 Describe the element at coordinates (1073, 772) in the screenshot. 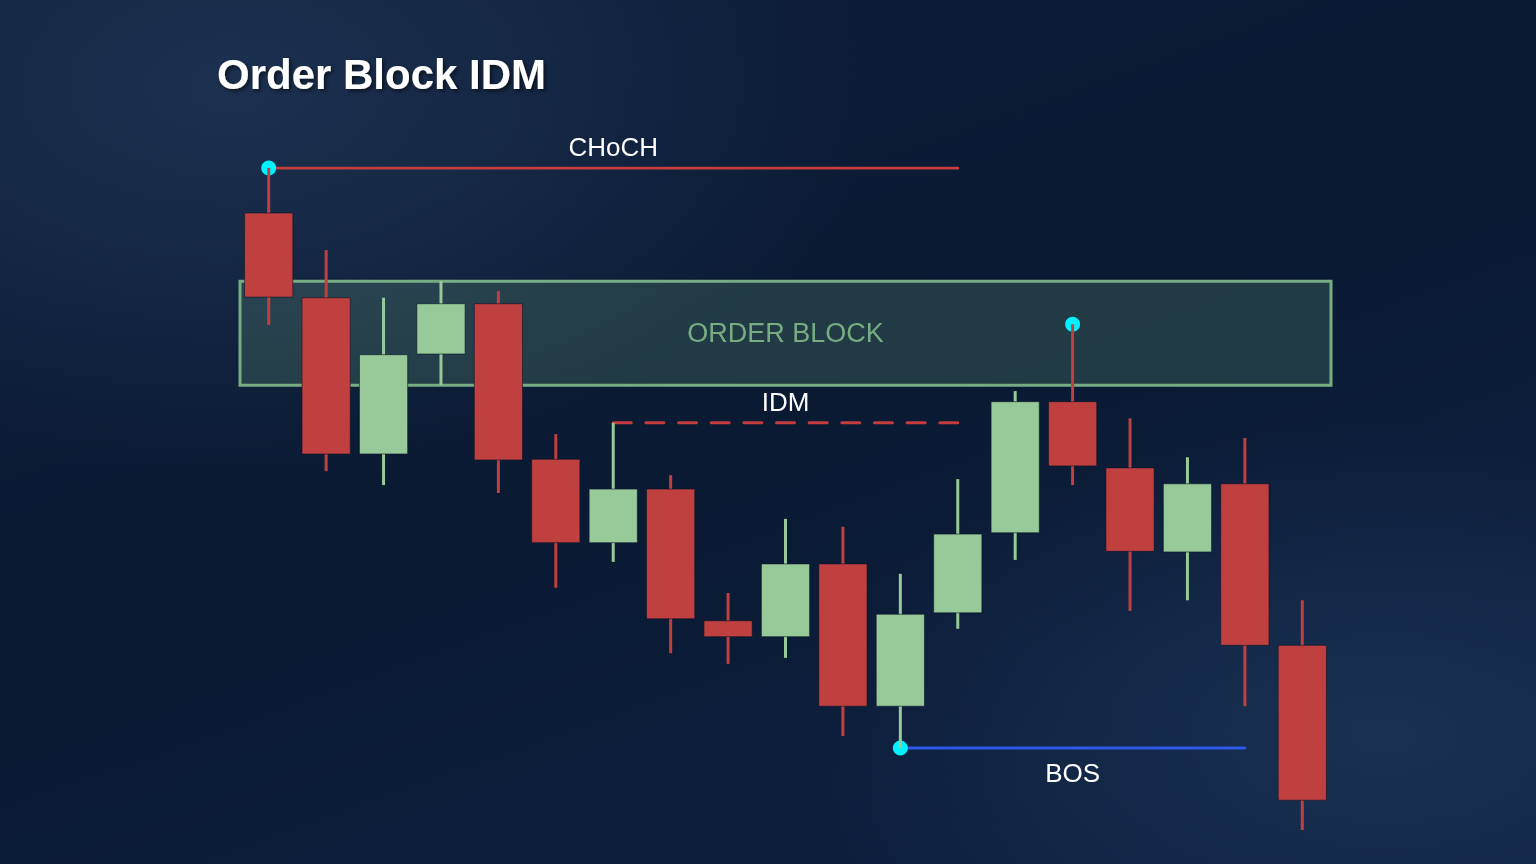

I see `series-label: BOS` at that location.